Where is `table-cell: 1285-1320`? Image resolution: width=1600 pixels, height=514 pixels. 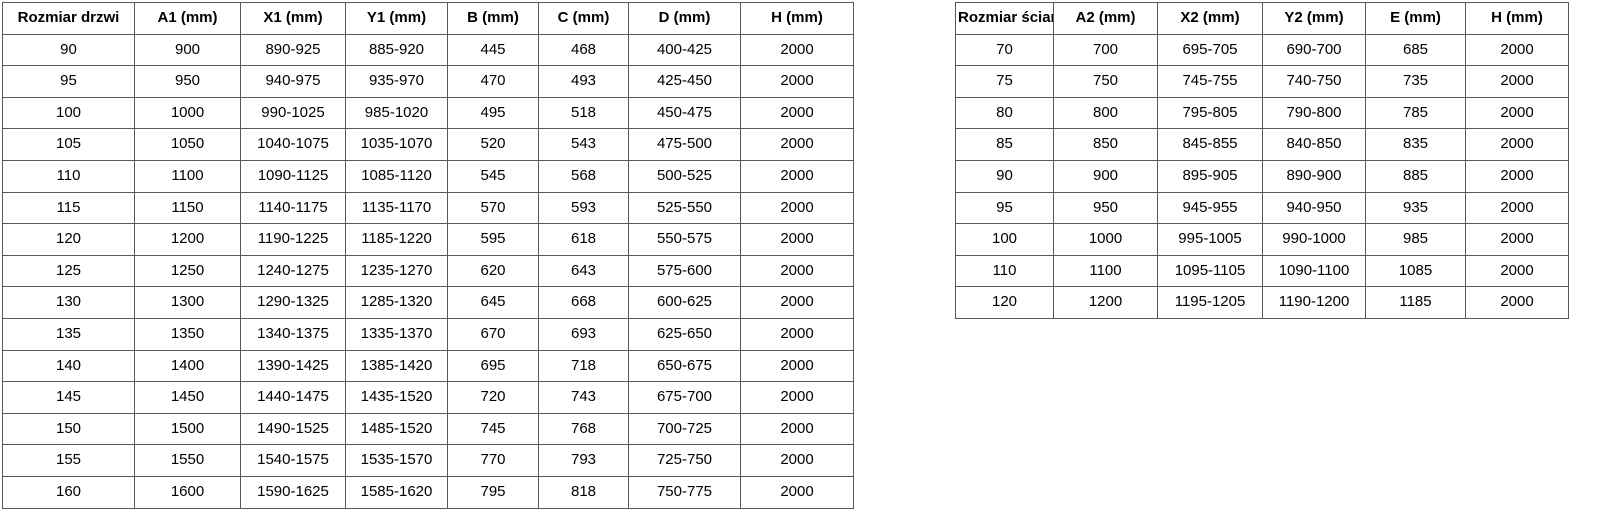
table-cell: 1285-1320 is located at coordinates (396, 302).